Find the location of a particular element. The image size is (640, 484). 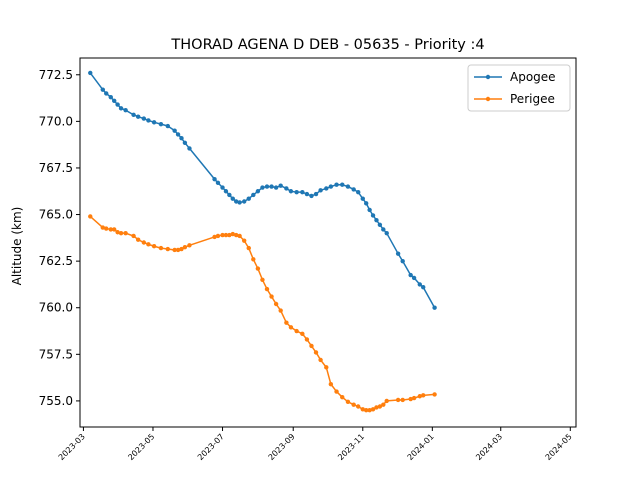

x-tick-label: 2023-11 is located at coordinates (351, 447).